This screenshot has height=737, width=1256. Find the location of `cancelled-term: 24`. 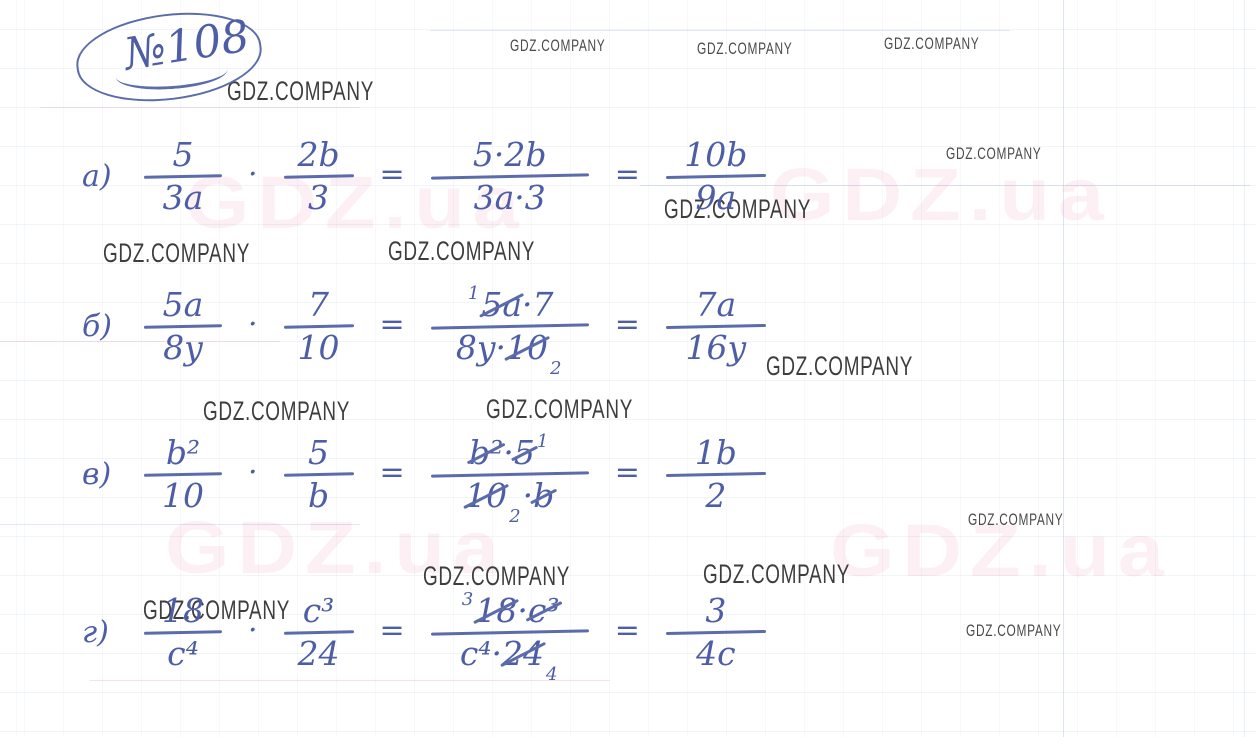

cancelled-term: 24 is located at coordinates (523, 653).